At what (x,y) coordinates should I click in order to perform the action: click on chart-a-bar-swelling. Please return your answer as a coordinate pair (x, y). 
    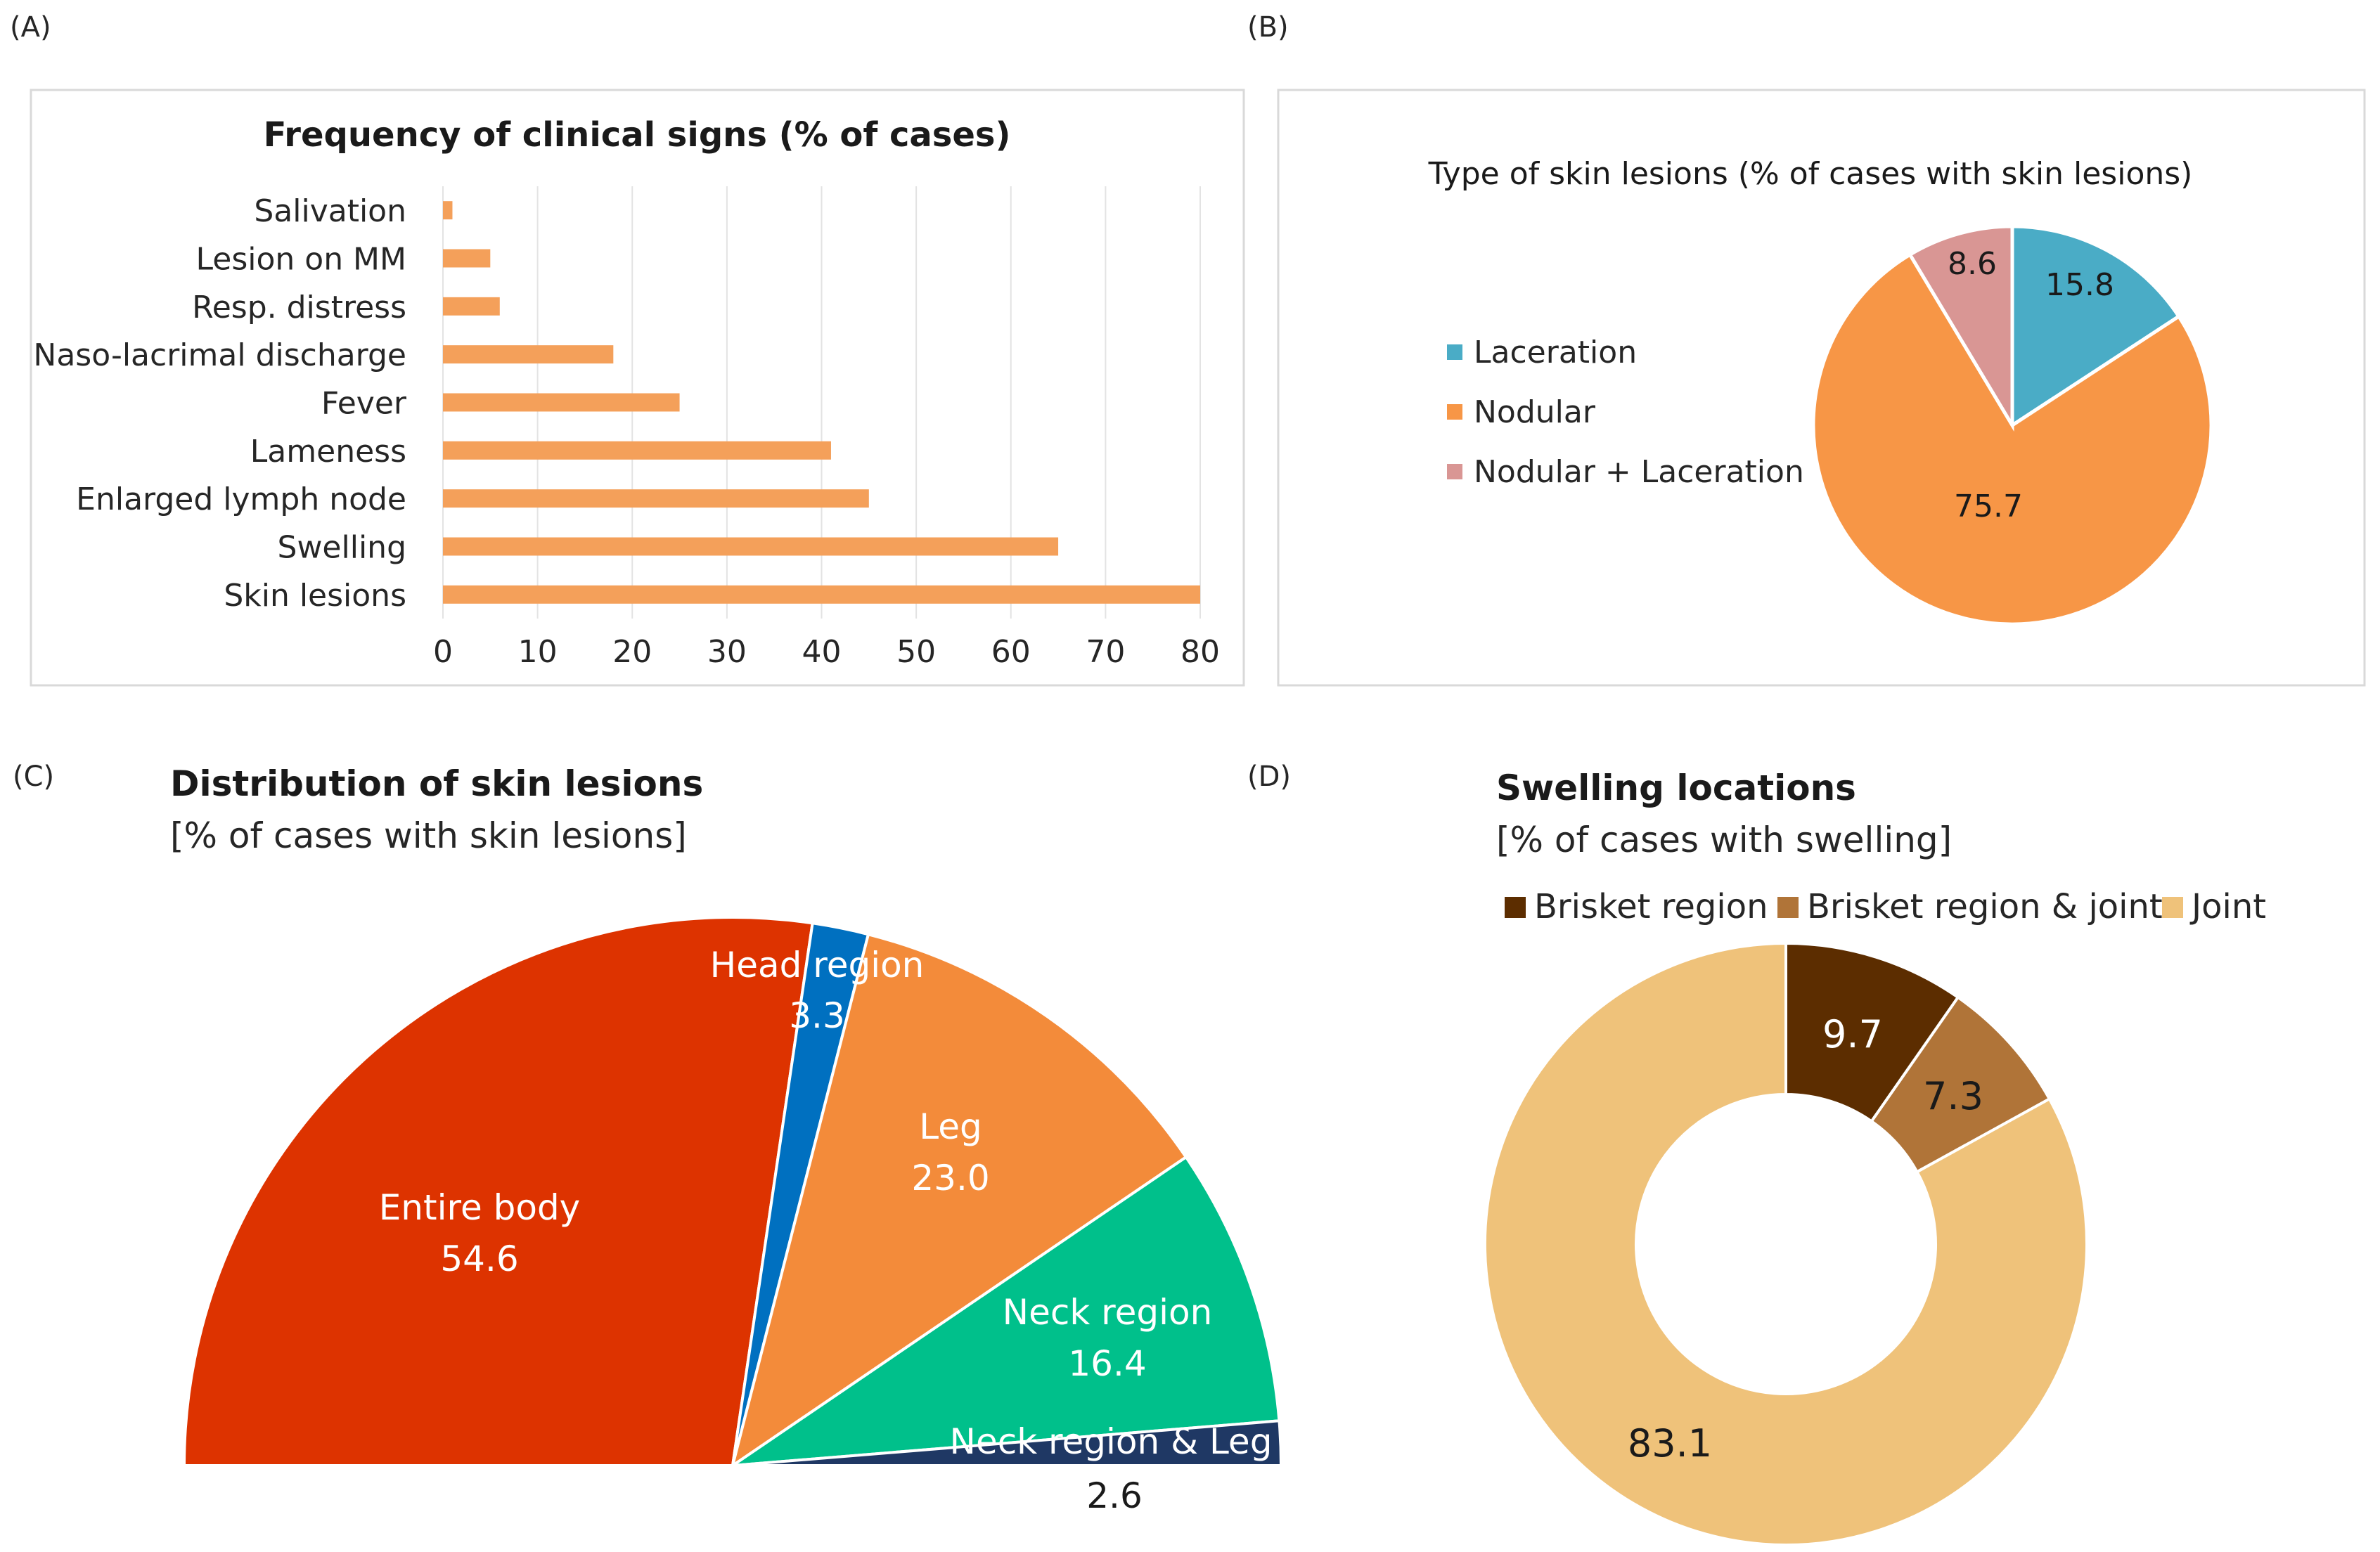
    Looking at the image, I should click on (751, 546).